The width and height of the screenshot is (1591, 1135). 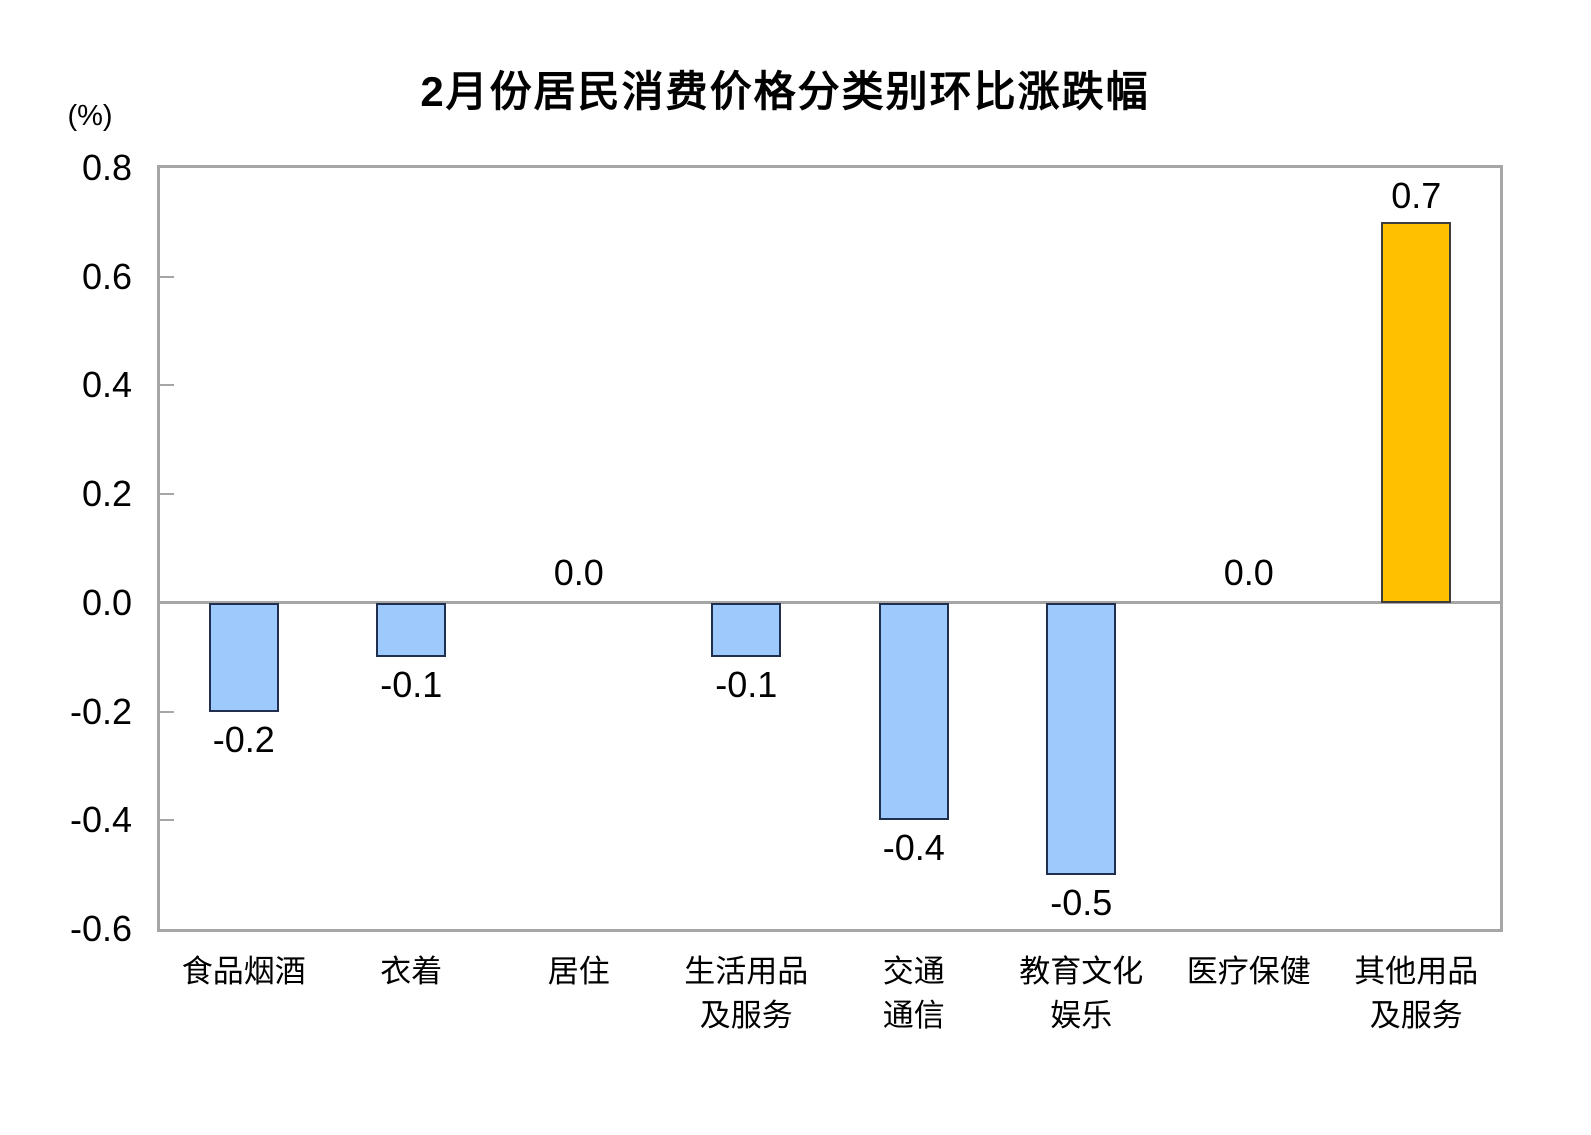 What do you see at coordinates (243, 971) in the screenshot?
I see `x-axis-category-label: 食品烟酒` at bounding box center [243, 971].